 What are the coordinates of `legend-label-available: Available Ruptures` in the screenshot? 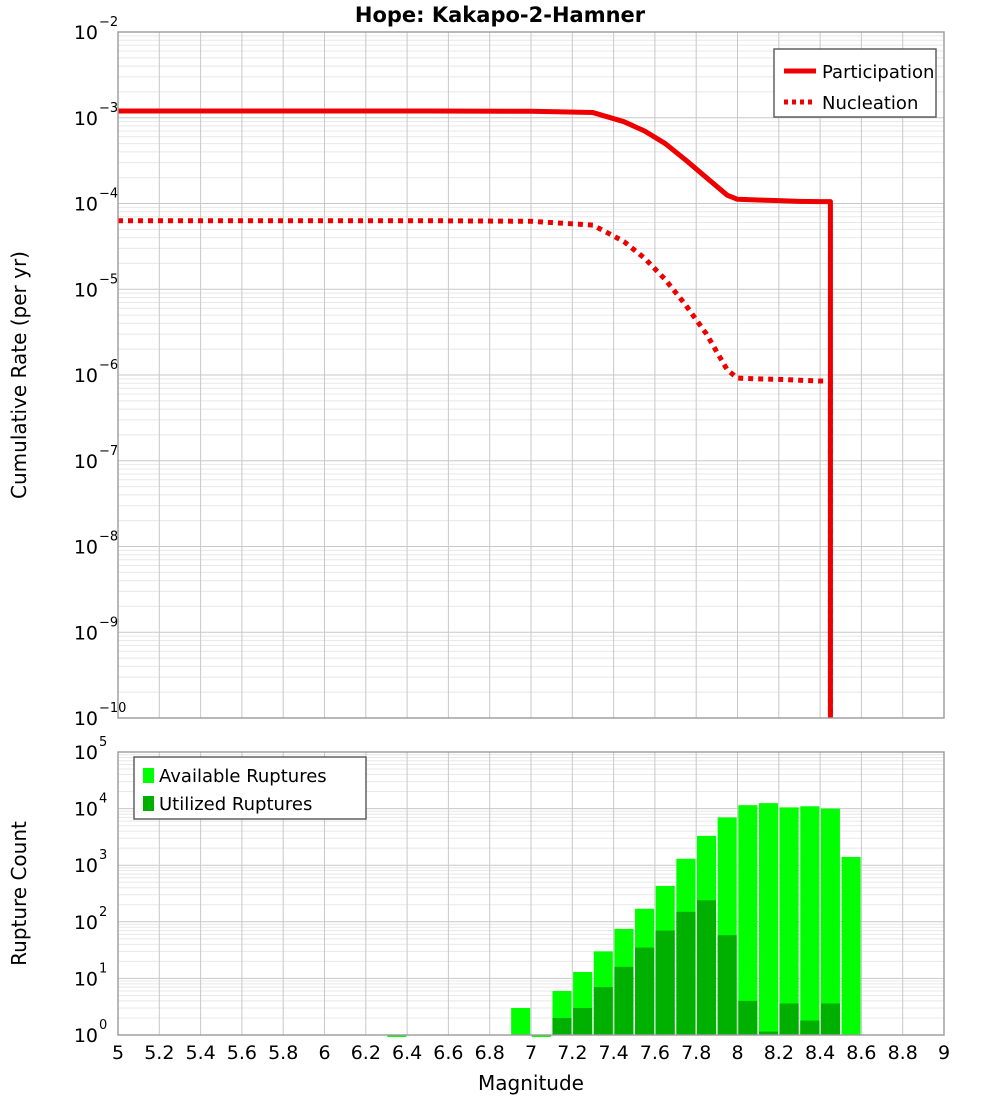 It's located at (243, 776).